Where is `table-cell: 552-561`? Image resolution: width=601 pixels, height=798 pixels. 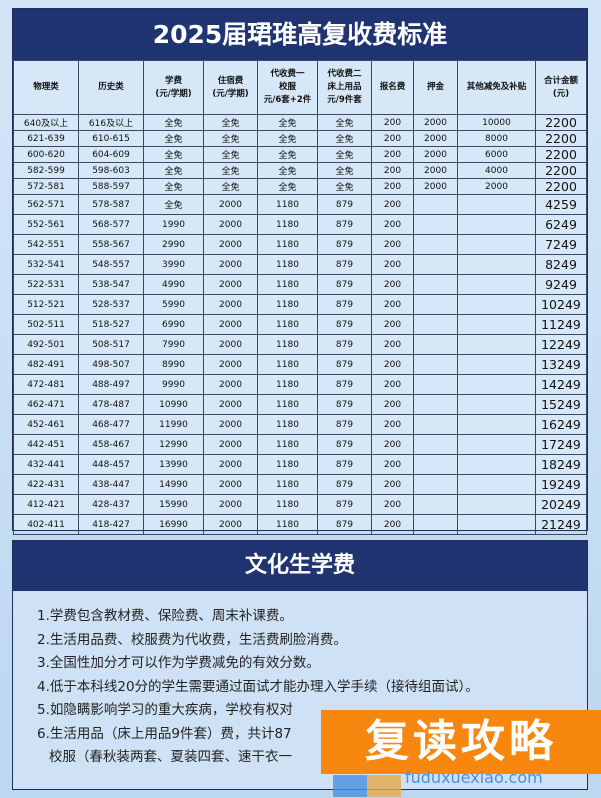 table-cell: 552-561 is located at coordinates (46, 224).